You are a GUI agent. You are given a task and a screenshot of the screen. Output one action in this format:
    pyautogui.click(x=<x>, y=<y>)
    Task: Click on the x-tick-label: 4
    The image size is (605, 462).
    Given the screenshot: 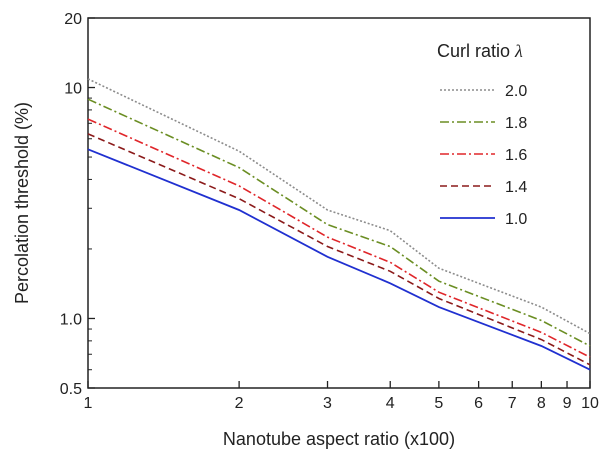 What is the action you would take?
    pyautogui.click(x=390, y=403)
    